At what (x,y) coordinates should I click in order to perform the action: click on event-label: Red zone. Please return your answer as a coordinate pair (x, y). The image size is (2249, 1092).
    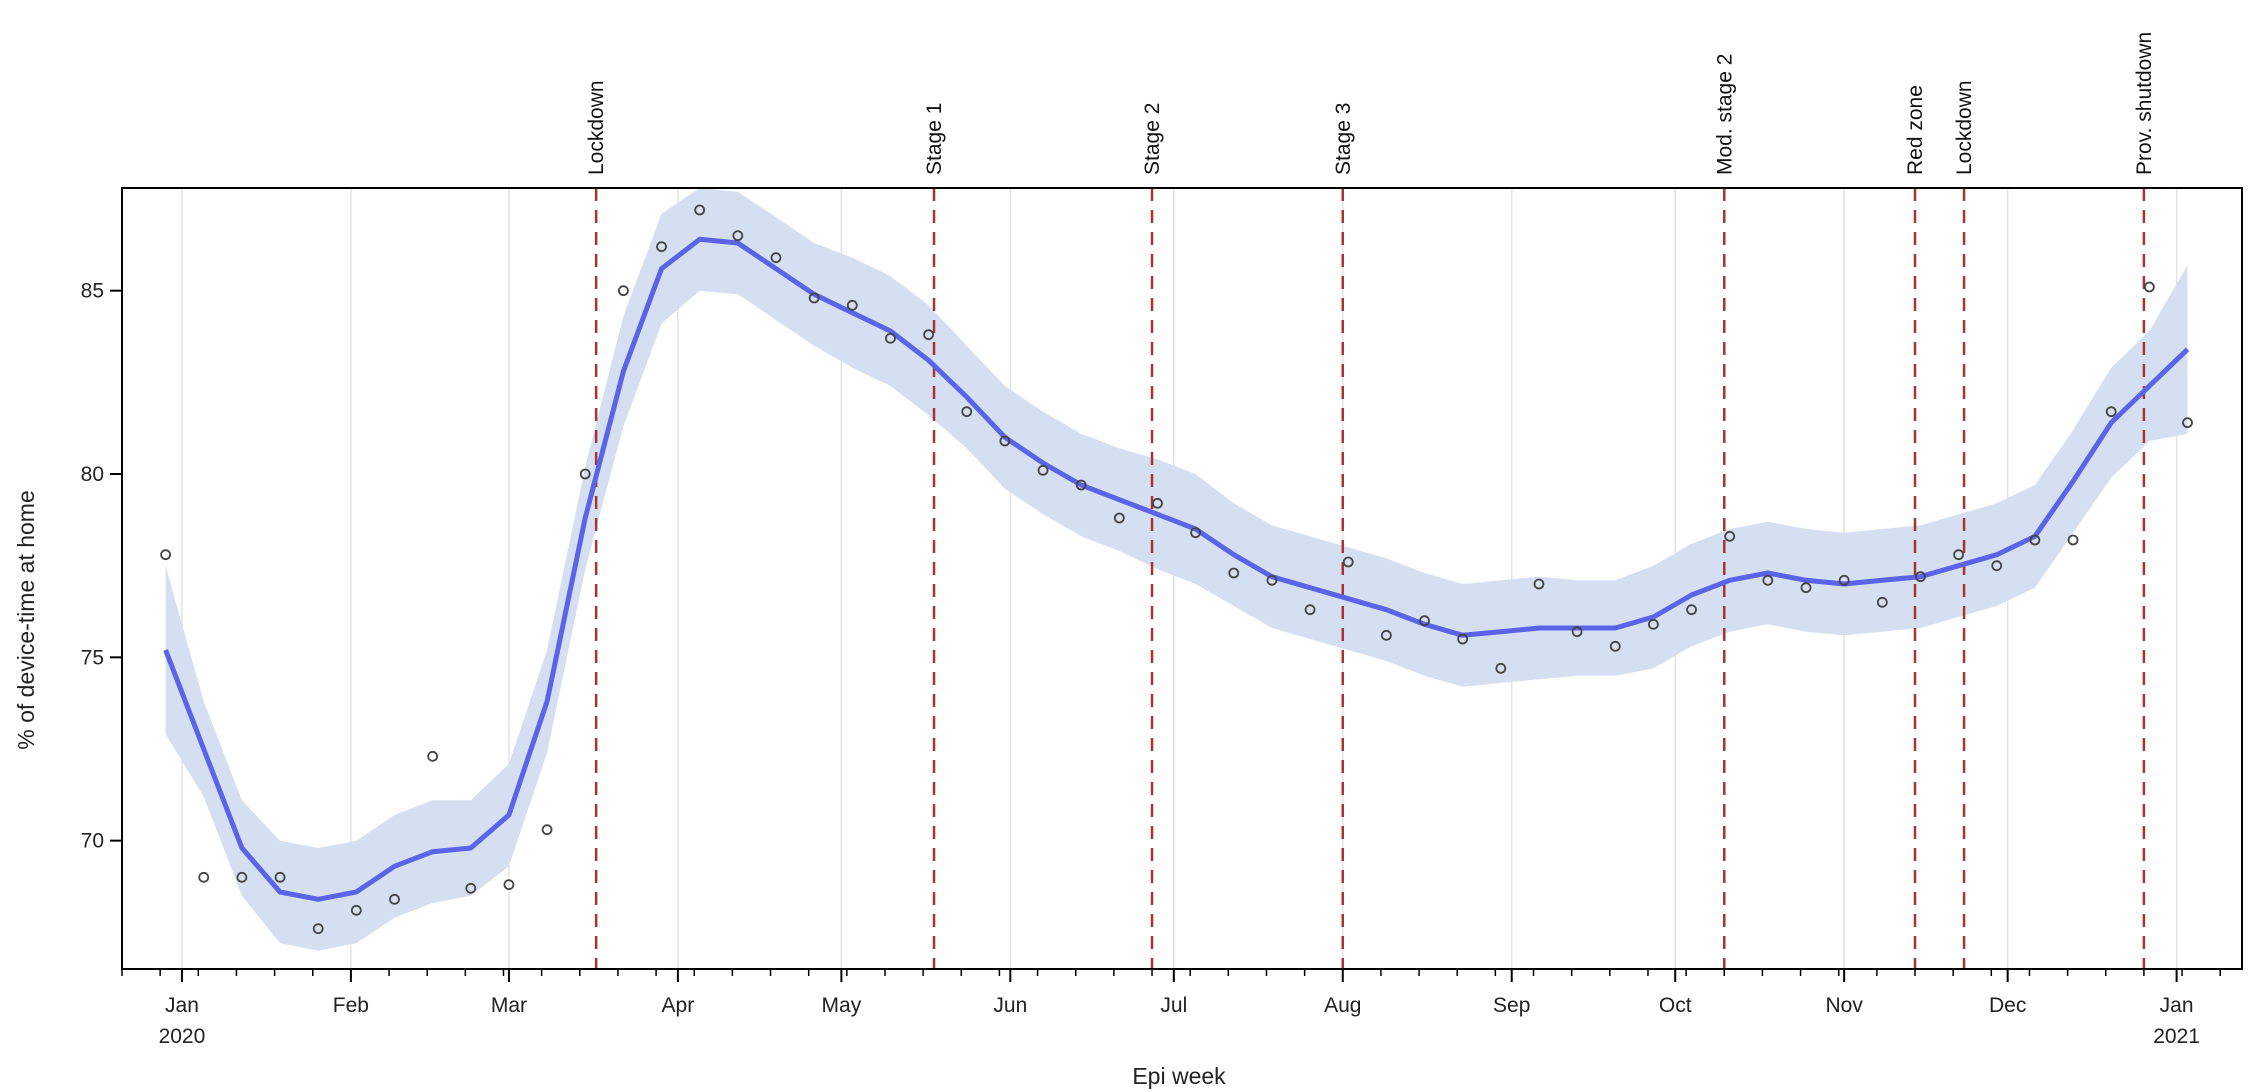
    Looking at the image, I should click on (1915, 130).